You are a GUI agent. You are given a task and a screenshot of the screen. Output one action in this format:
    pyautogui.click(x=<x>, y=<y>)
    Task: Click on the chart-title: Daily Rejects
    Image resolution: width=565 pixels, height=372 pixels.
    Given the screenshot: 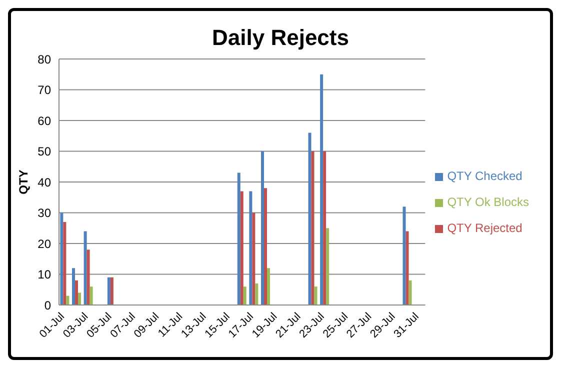 What is the action you would take?
    pyautogui.click(x=280, y=37)
    